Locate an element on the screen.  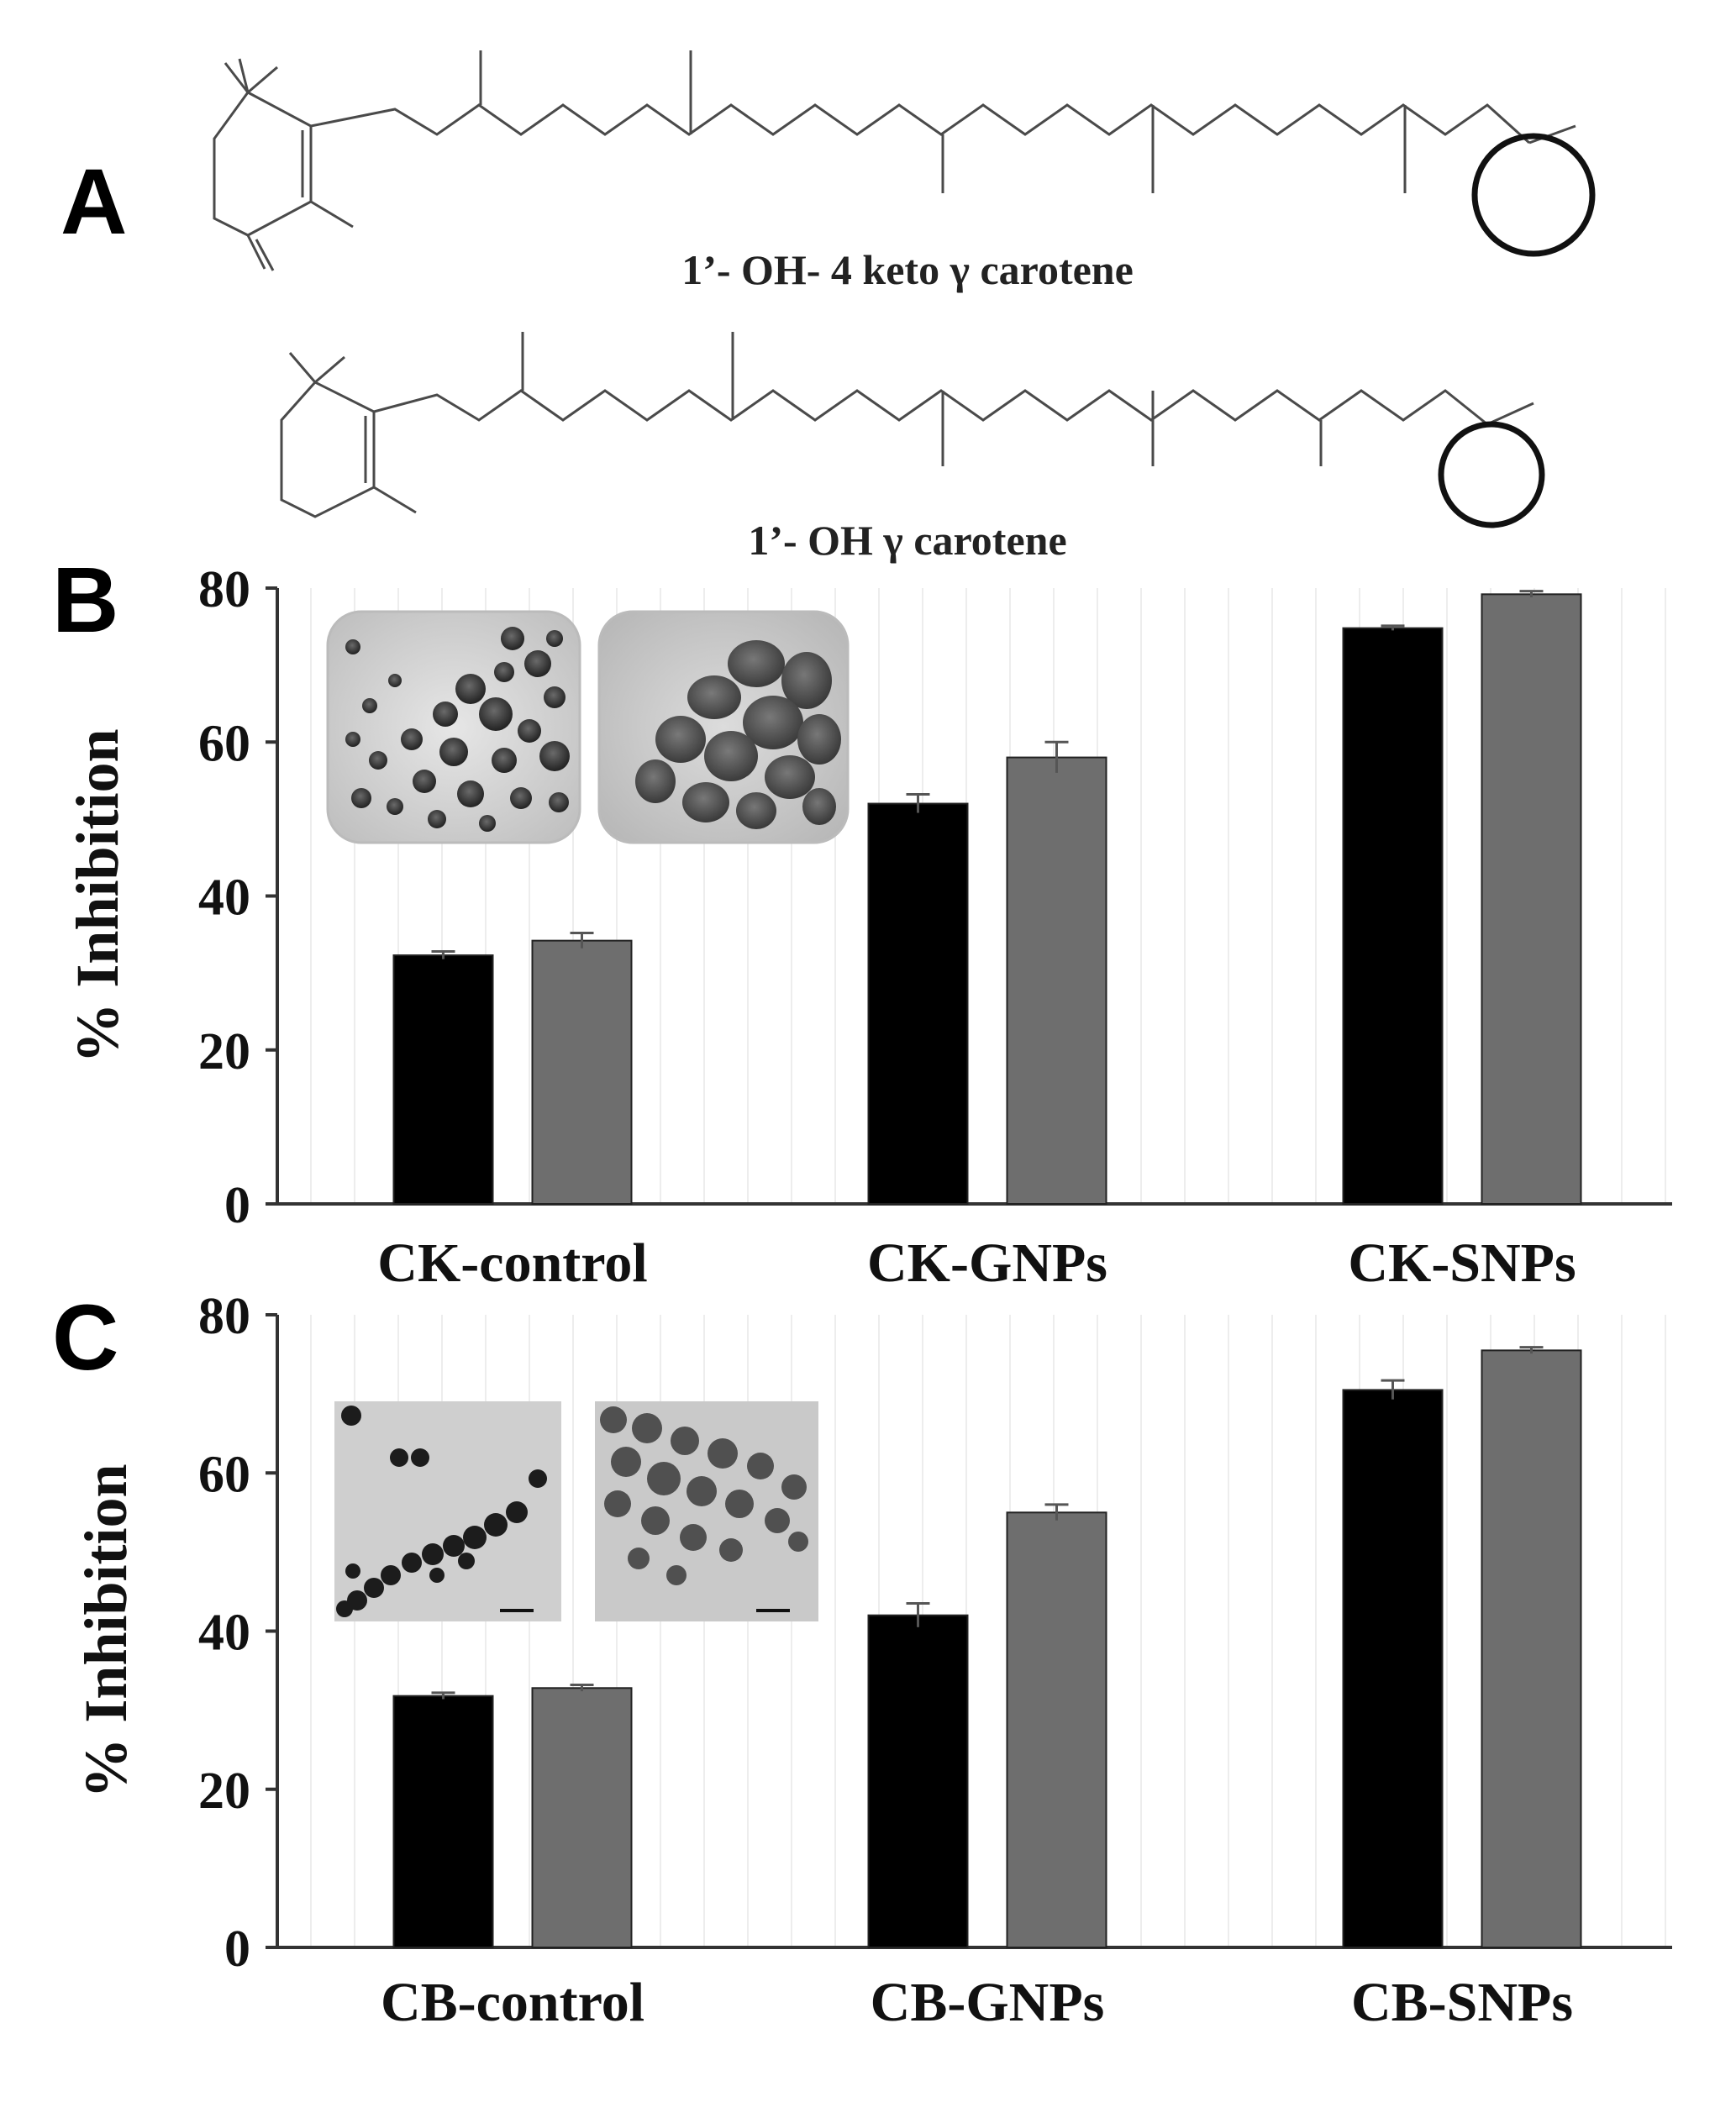
structure-2-name: 1’- OH γ carotene is located at coordinates (907, 540).